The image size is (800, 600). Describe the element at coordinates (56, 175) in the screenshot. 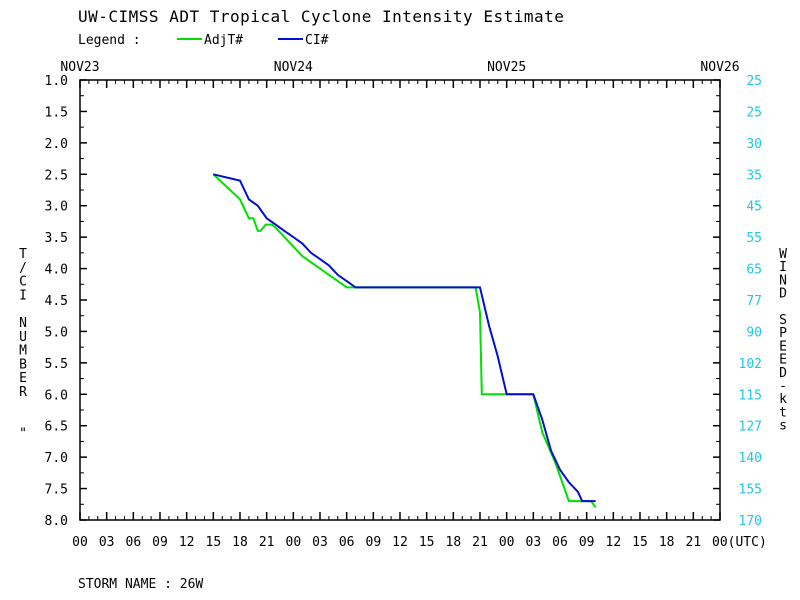

I see `y-tick-label: 2.5` at that location.